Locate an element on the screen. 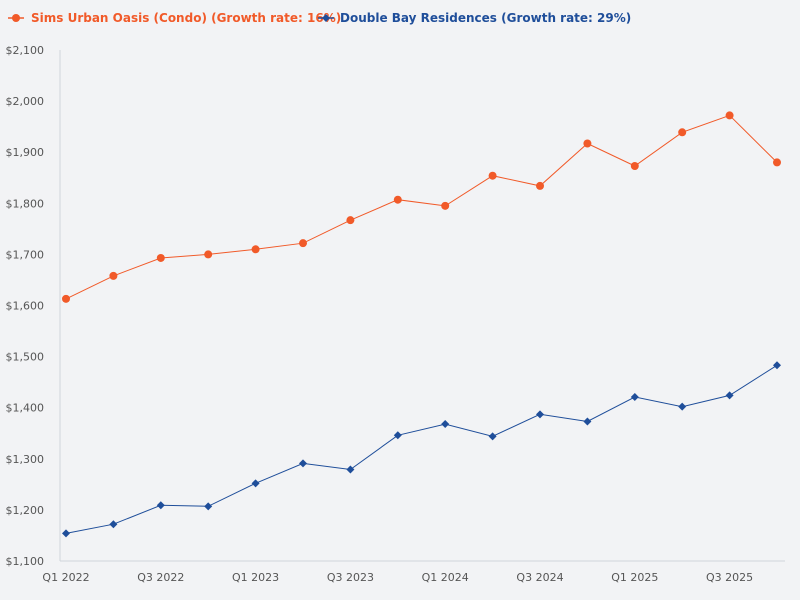 The width and height of the screenshot is (800, 600). x-tick-label: Q3 2023 is located at coordinates (350, 577).